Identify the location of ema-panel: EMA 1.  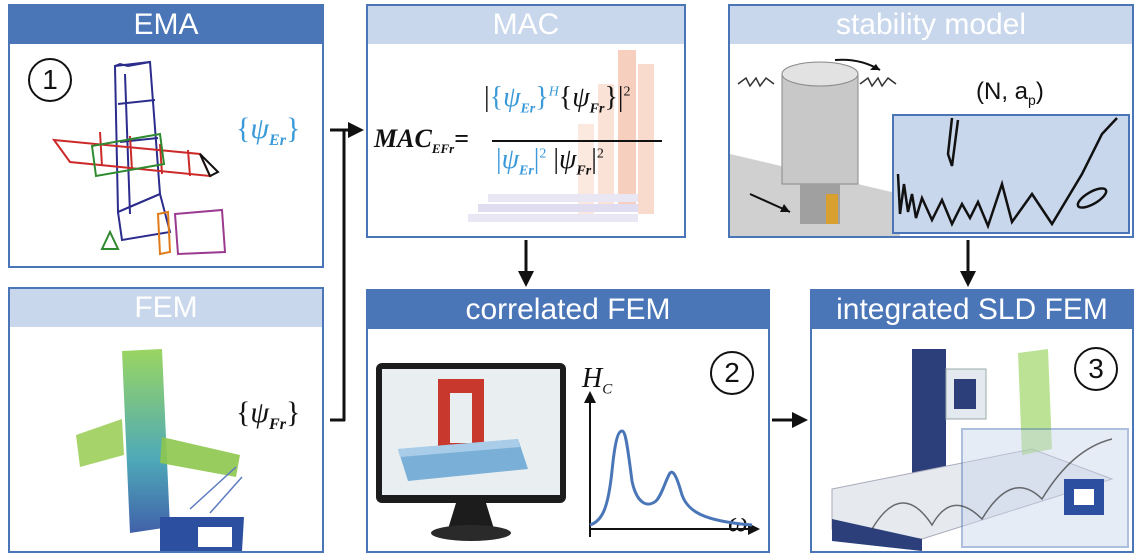
(166, 136).